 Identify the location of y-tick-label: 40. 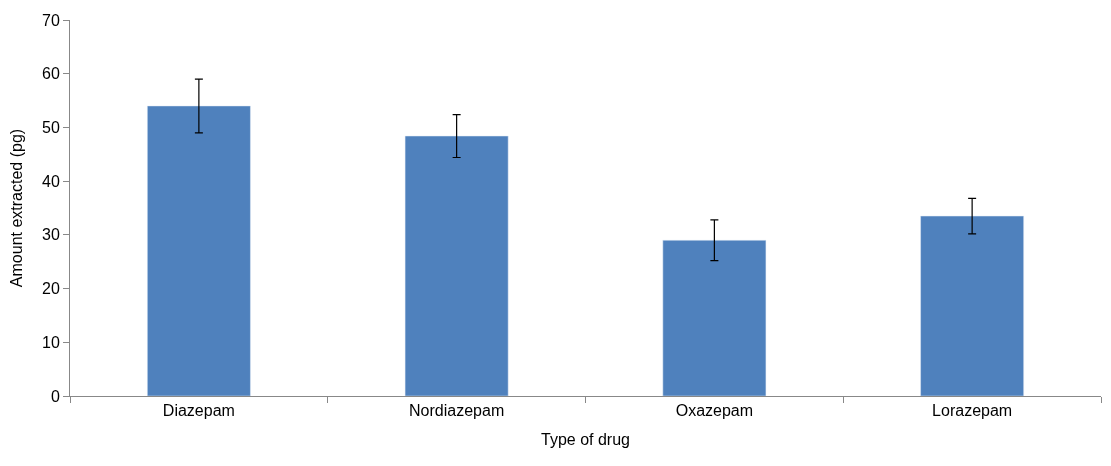
(51, 181).